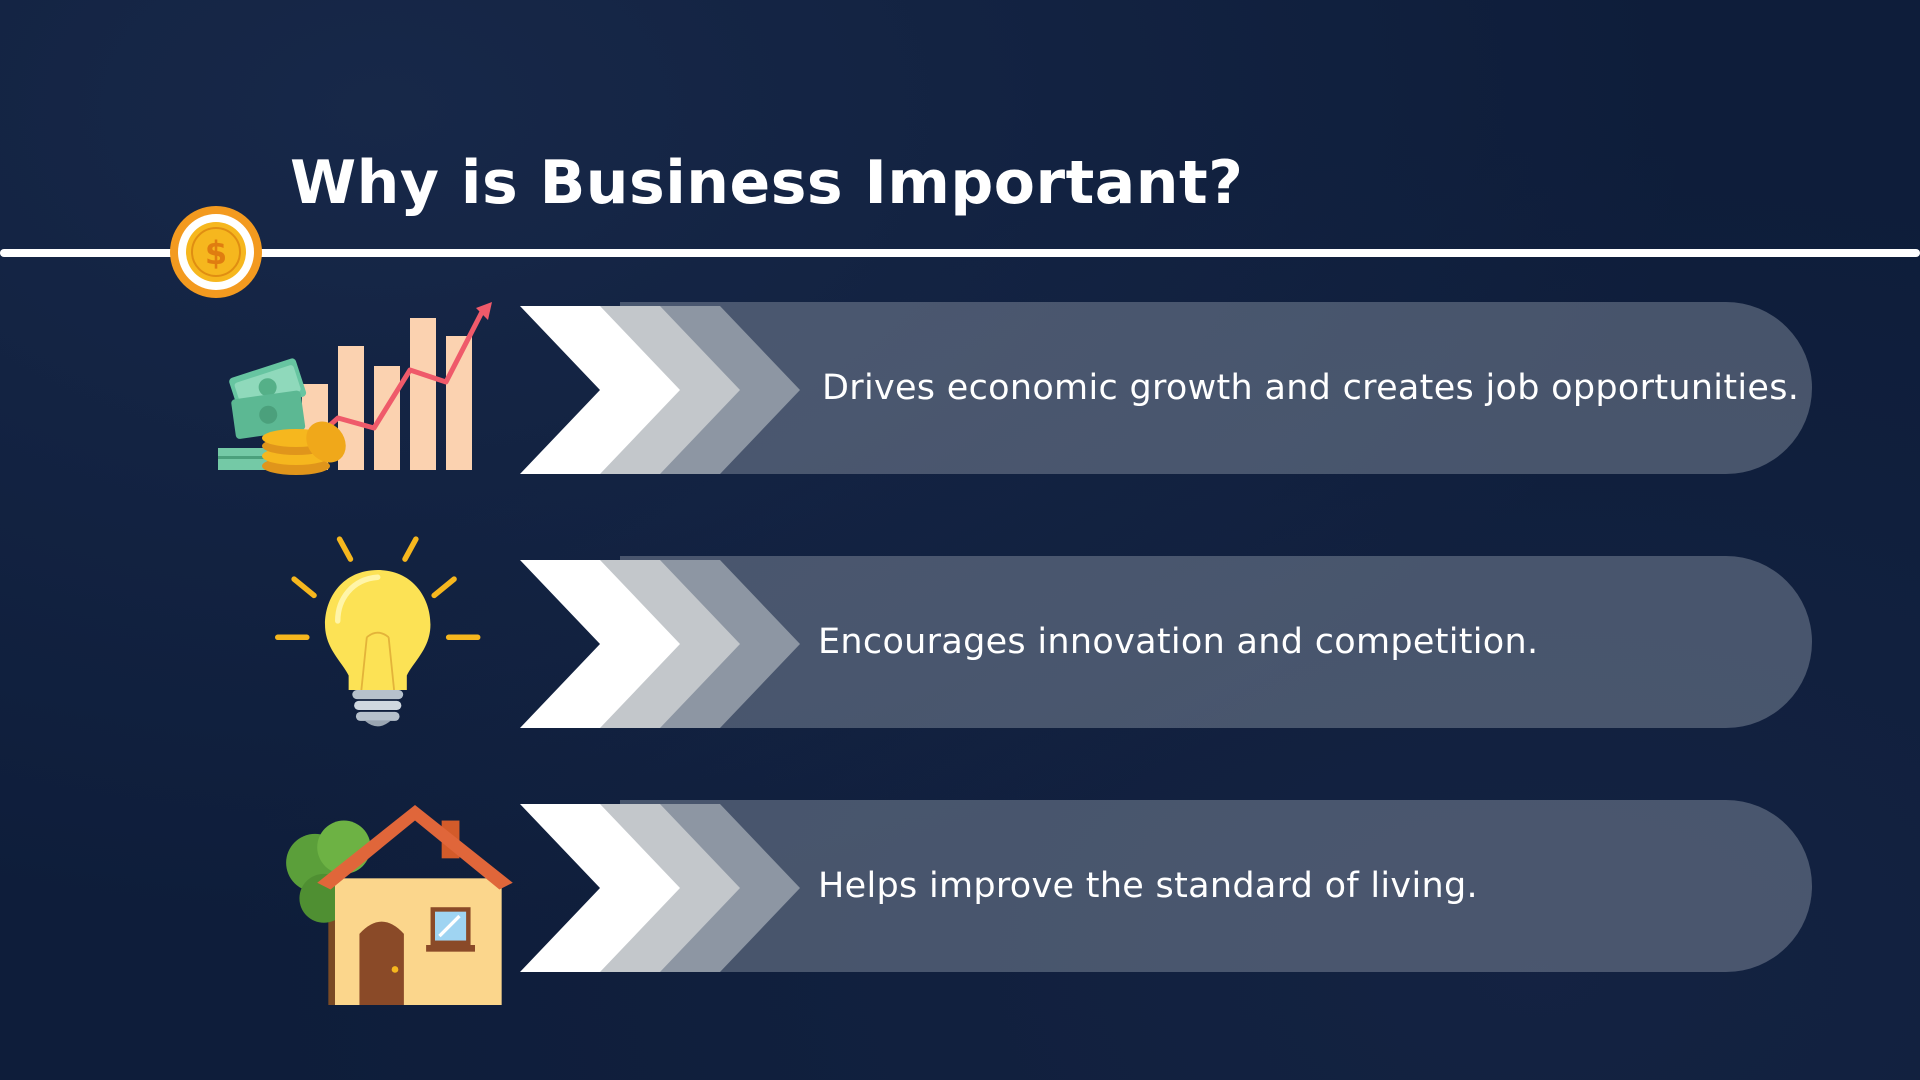  Describe the element at coordinates (1148, 886) in the screenshot. I see `item-text: Helps improve the standard of living.` at that location.